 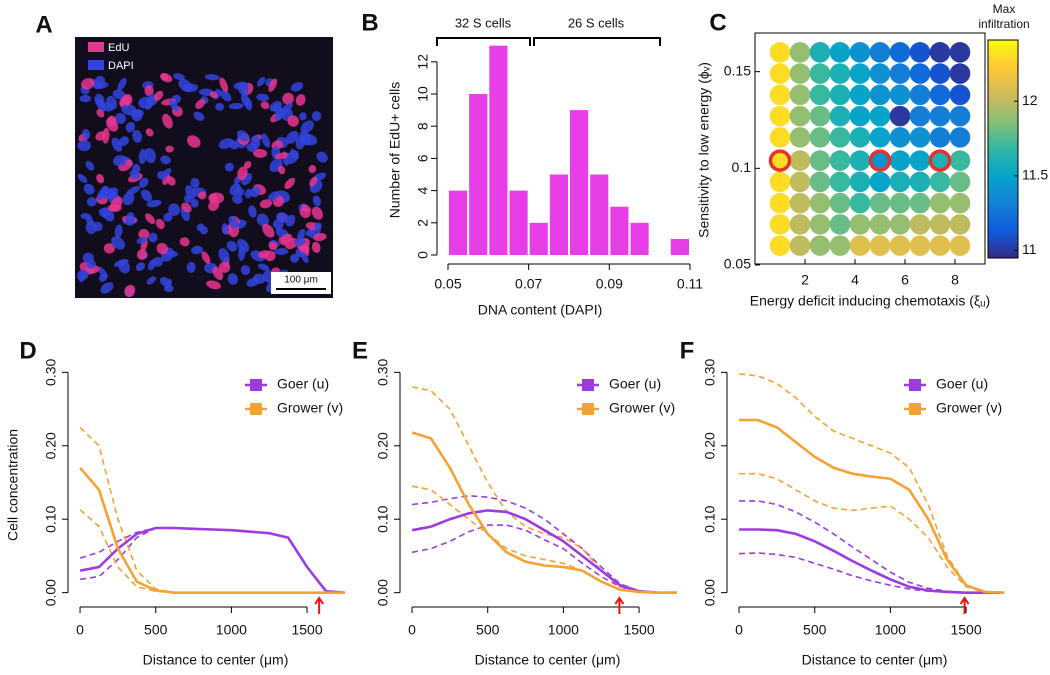 I want to click on x-axis-title: Distance to center (μm), so click(x=548, y=660).